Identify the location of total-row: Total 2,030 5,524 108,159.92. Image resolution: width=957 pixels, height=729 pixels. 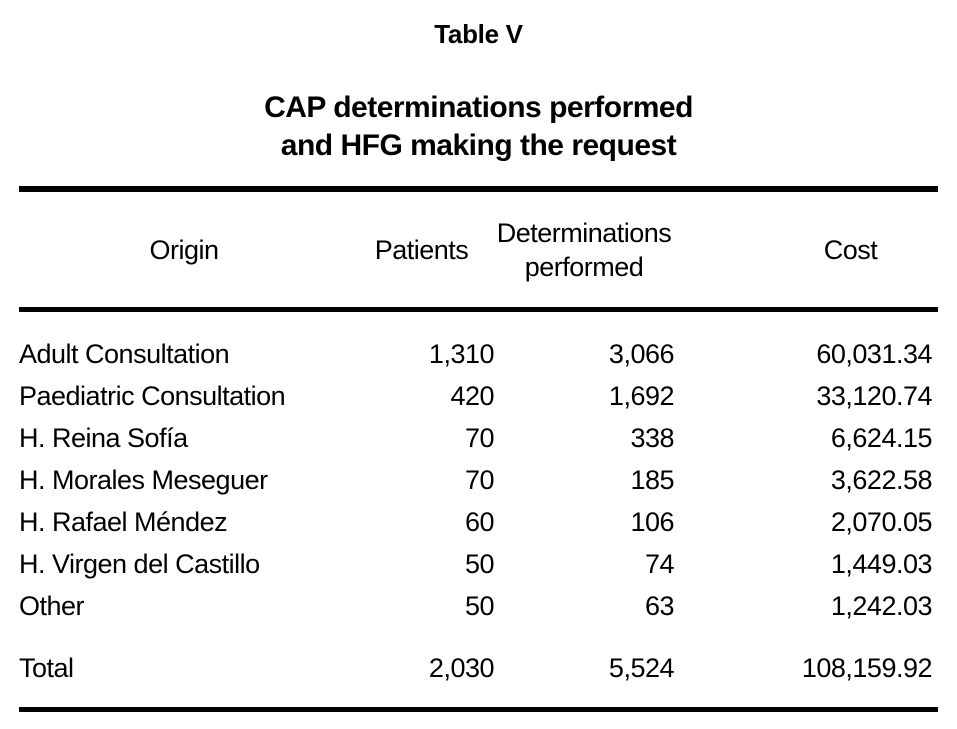
(478, 668).